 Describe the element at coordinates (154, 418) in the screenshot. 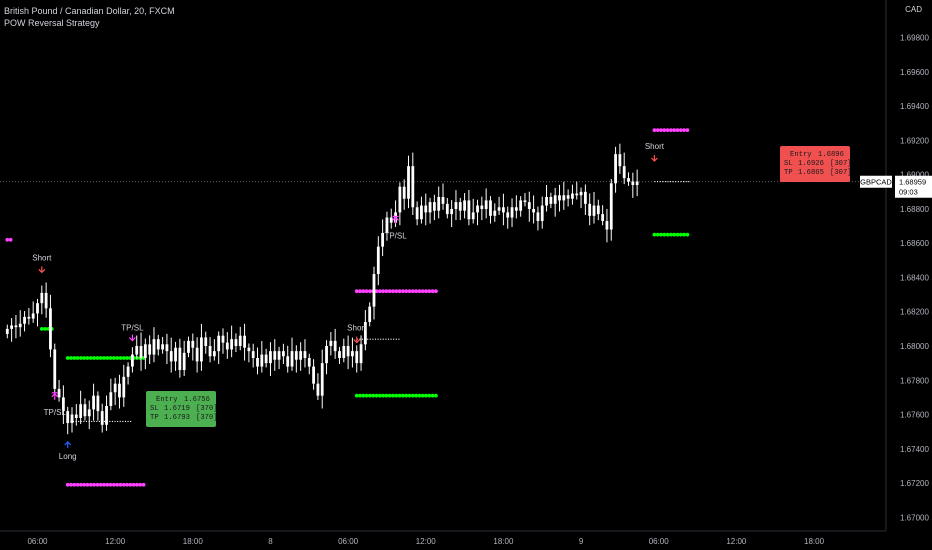

I see `tp-label: TP` at that location.